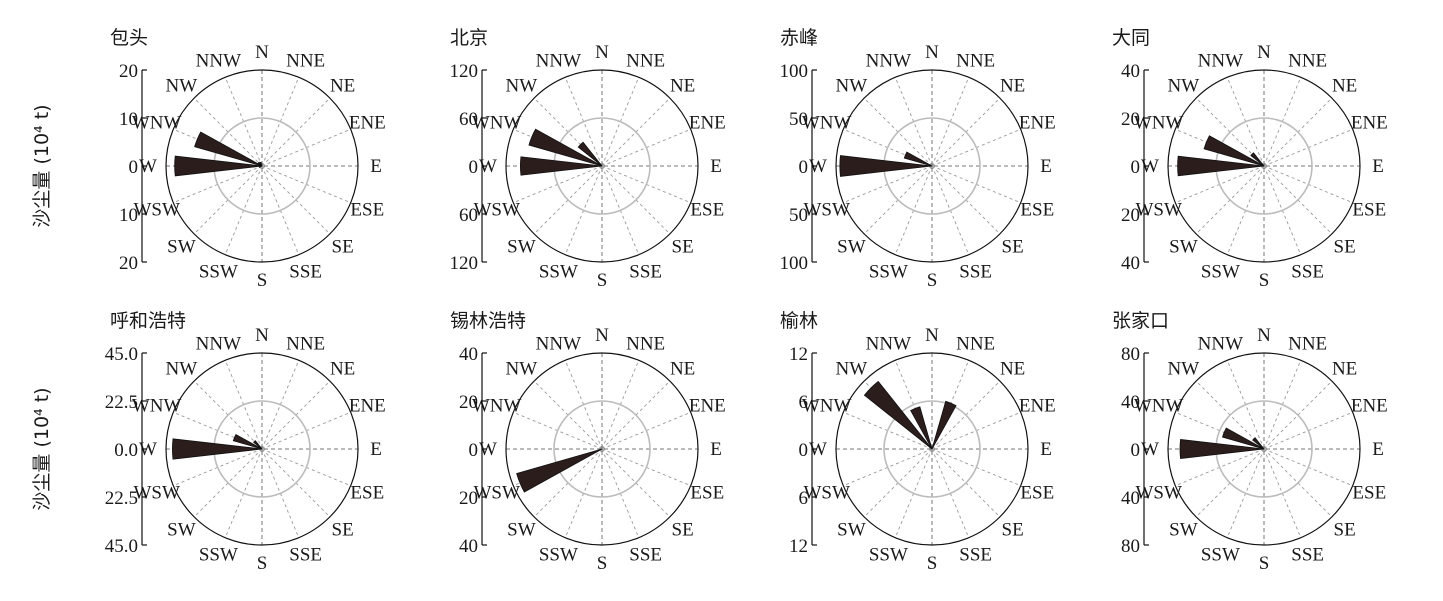  Describe the element at coordinates (1131, 38) in the screenshot. I see `panel-title: 大同` at that location.